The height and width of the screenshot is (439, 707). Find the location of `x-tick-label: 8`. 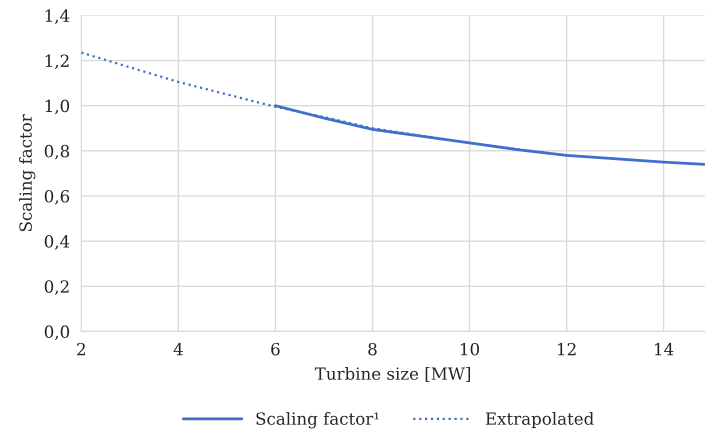

x-tick-label: 8 is located at coordinates (372, 349).